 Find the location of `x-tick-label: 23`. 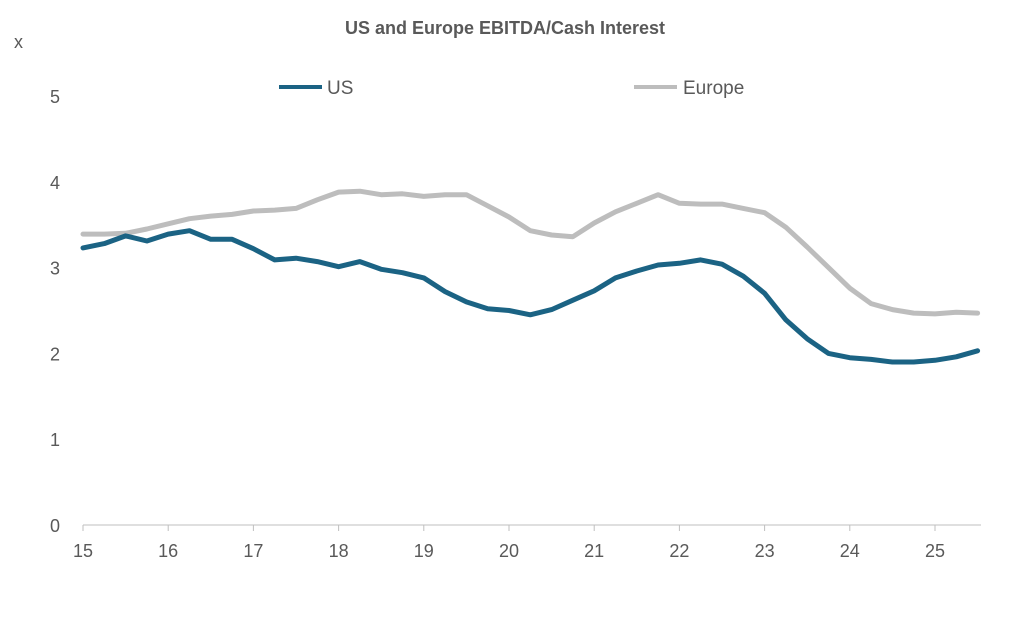

x-tick-label: 23 is located at coordinates (765, 551).